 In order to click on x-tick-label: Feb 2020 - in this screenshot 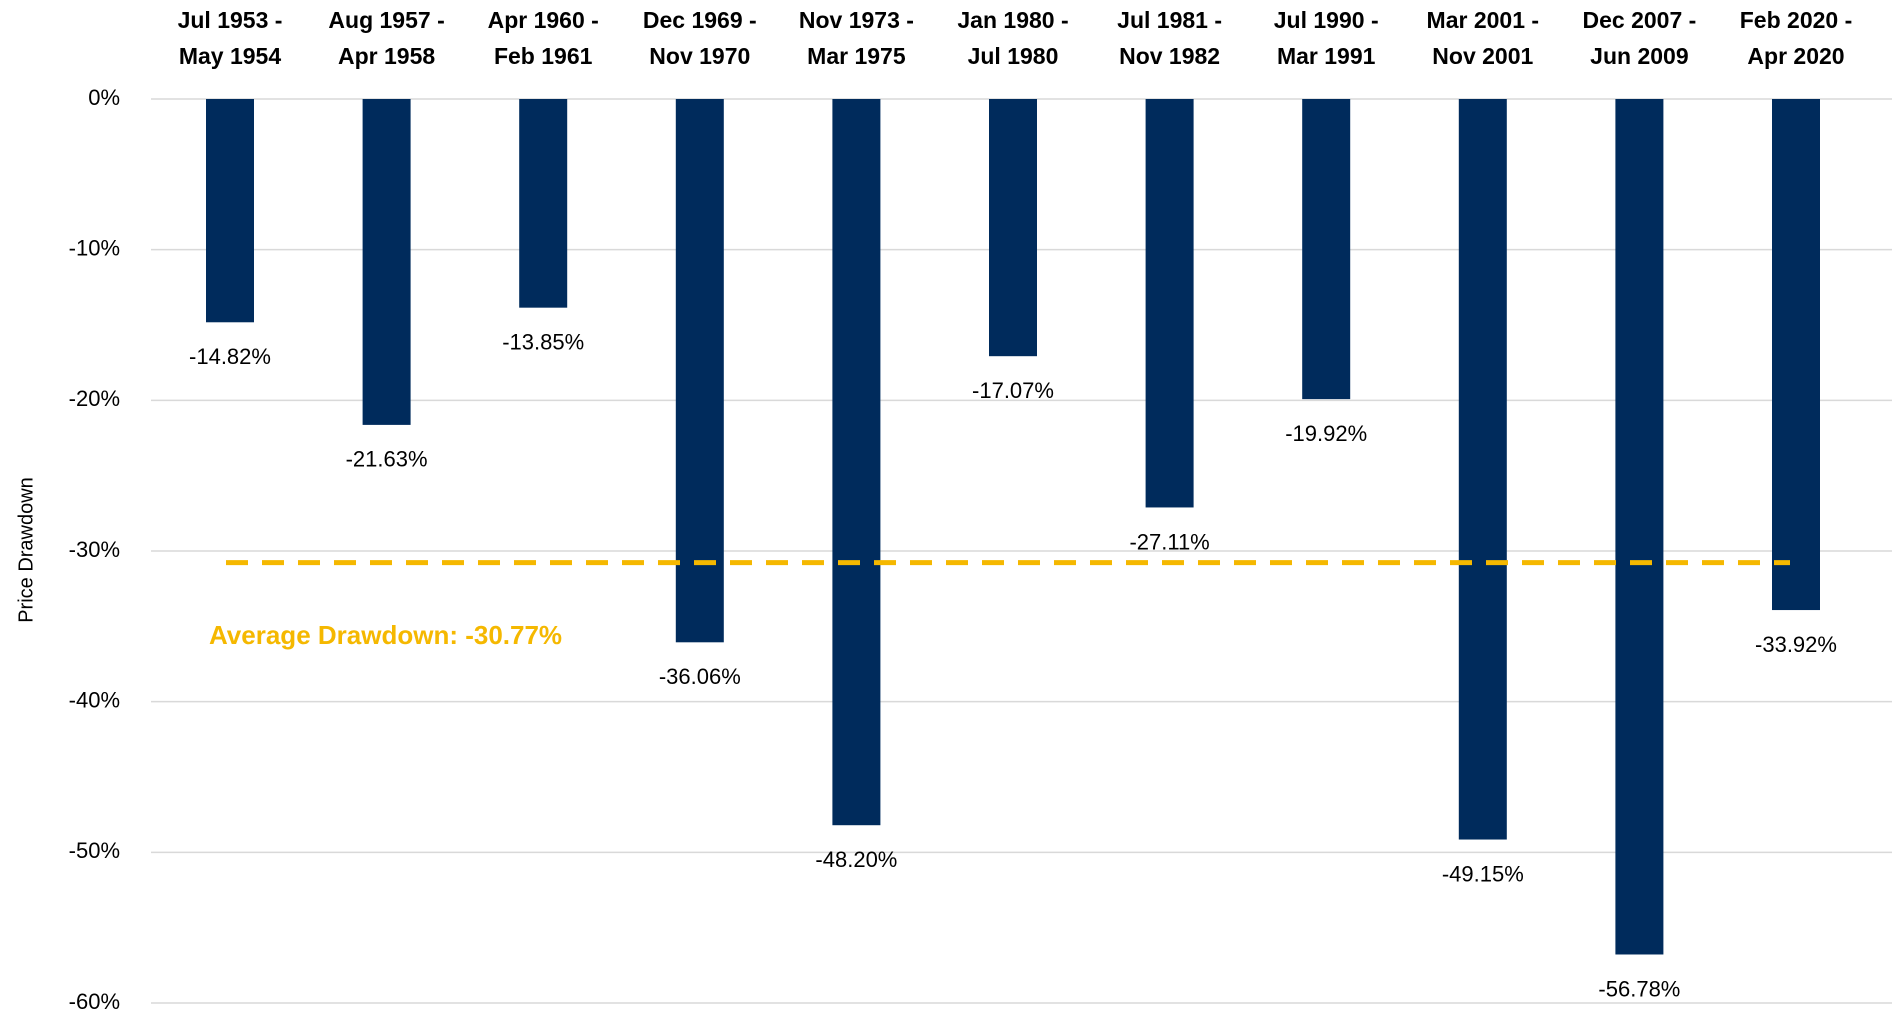, I will do `click(1796, 20)`.